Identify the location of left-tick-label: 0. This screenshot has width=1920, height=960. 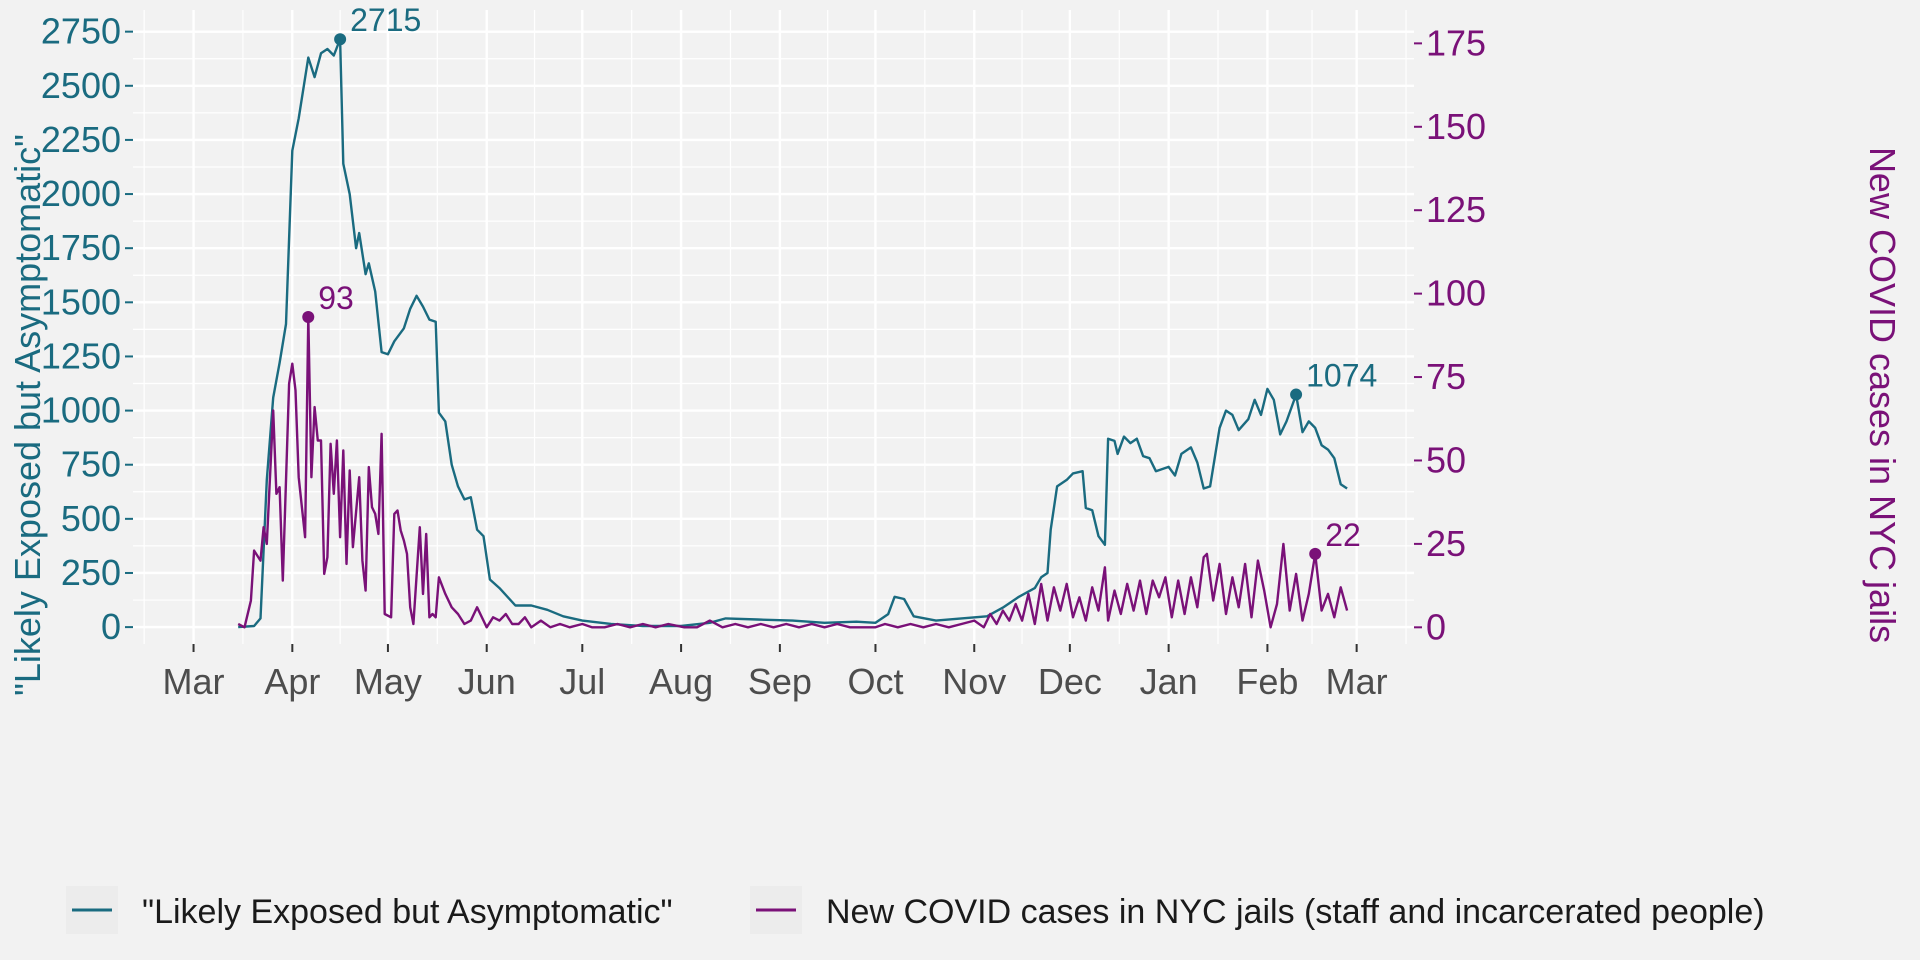
(111, 626).